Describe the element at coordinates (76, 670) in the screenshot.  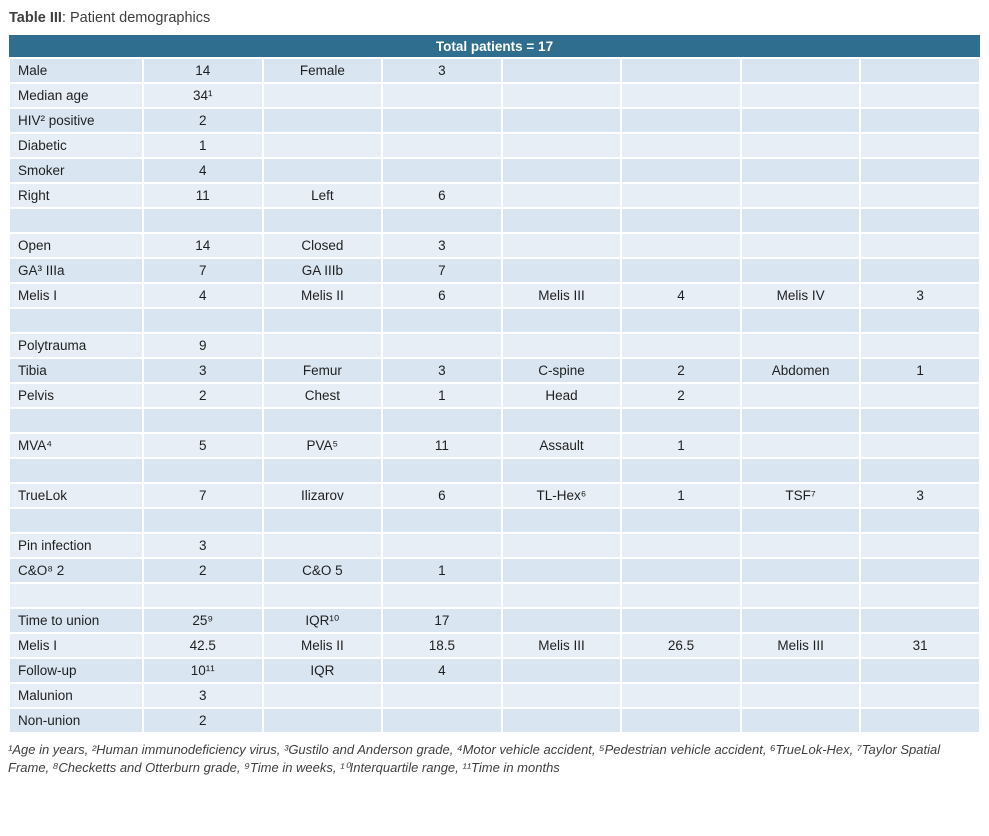
I see `row-label-cell: Follow-up` at that location.